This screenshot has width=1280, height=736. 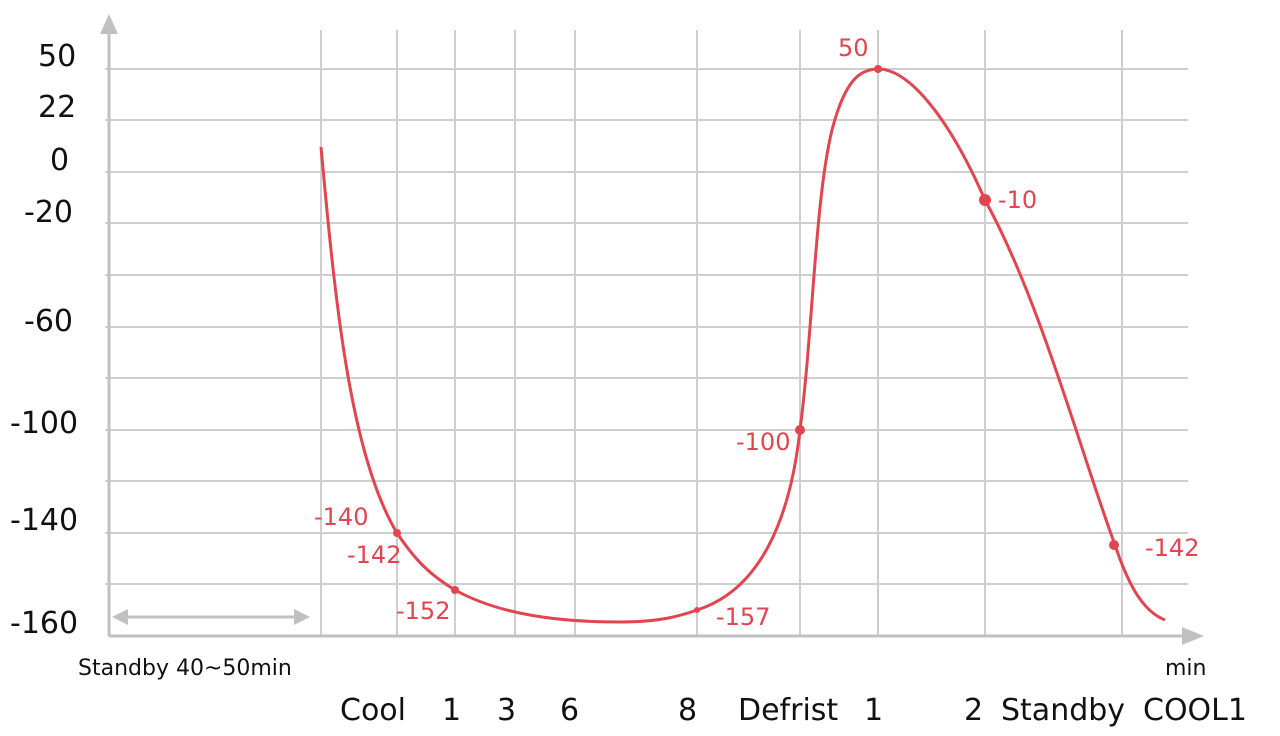 What do you see at coordinates (1186, 668) in the screenshot?
I see `x-unit-label: min` at bounding box center [1186, 668].